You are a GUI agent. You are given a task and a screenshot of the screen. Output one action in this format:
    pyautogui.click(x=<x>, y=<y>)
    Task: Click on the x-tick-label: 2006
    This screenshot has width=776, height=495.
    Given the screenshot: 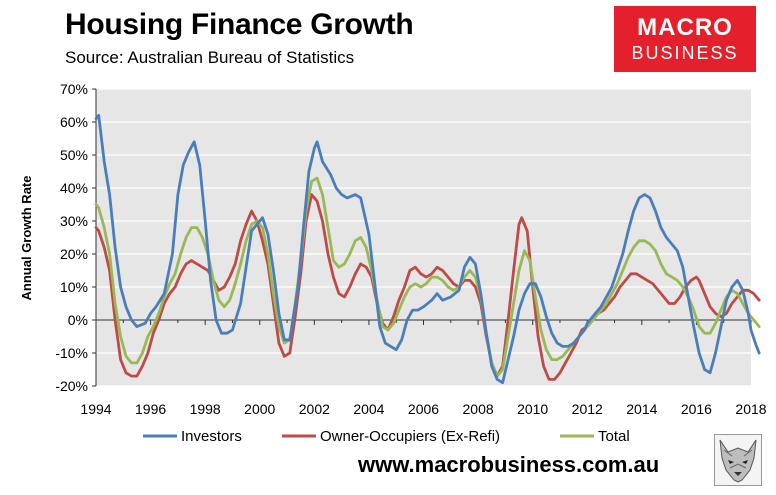 What is the action you would take?
    pyautogui.click(x=423, y=409)
    